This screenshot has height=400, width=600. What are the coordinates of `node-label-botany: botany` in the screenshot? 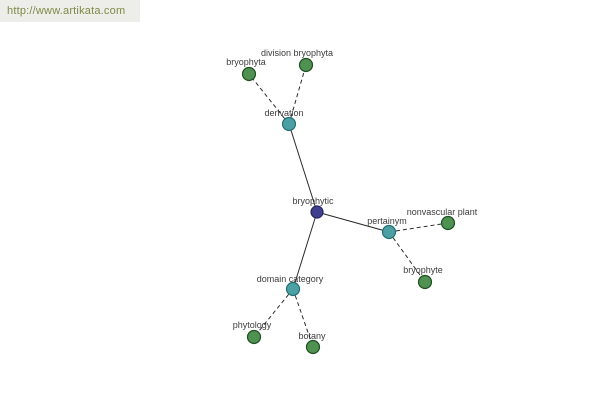 It's located at (312, 336).